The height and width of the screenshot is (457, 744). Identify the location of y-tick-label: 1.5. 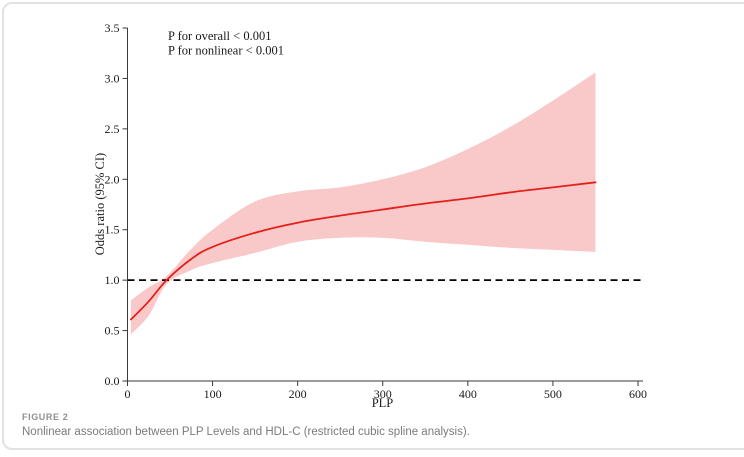
(112, 230).